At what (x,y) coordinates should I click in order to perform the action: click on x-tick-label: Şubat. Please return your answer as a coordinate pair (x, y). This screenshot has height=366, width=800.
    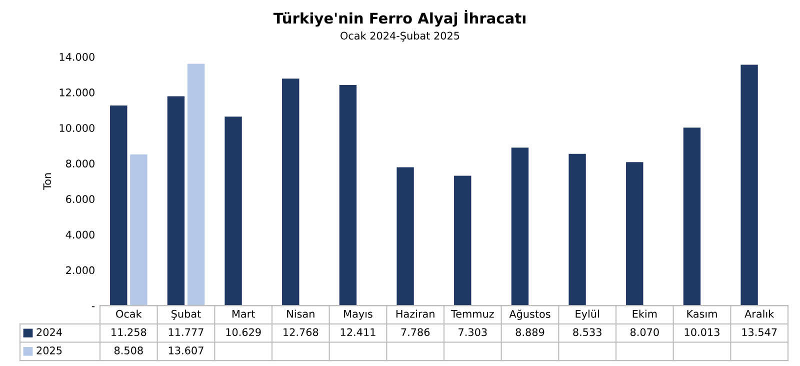
    Looking at the image, I should click on (186, 315).